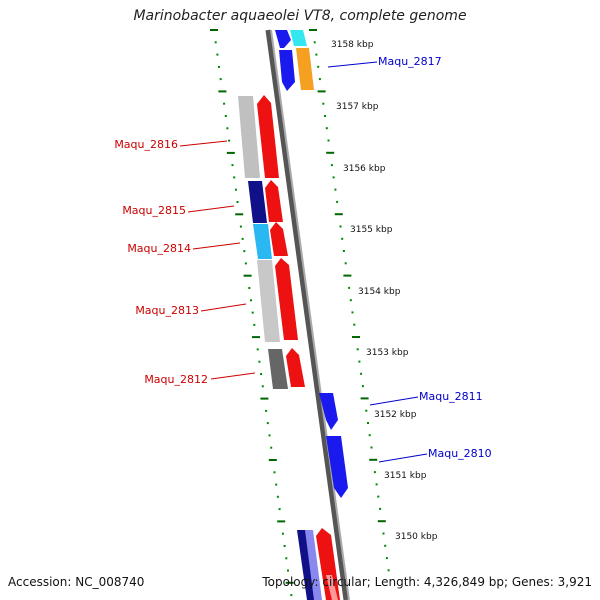 This screenshot has height=600, width=600. I want to click on genome-backbone, so click(307, 314).